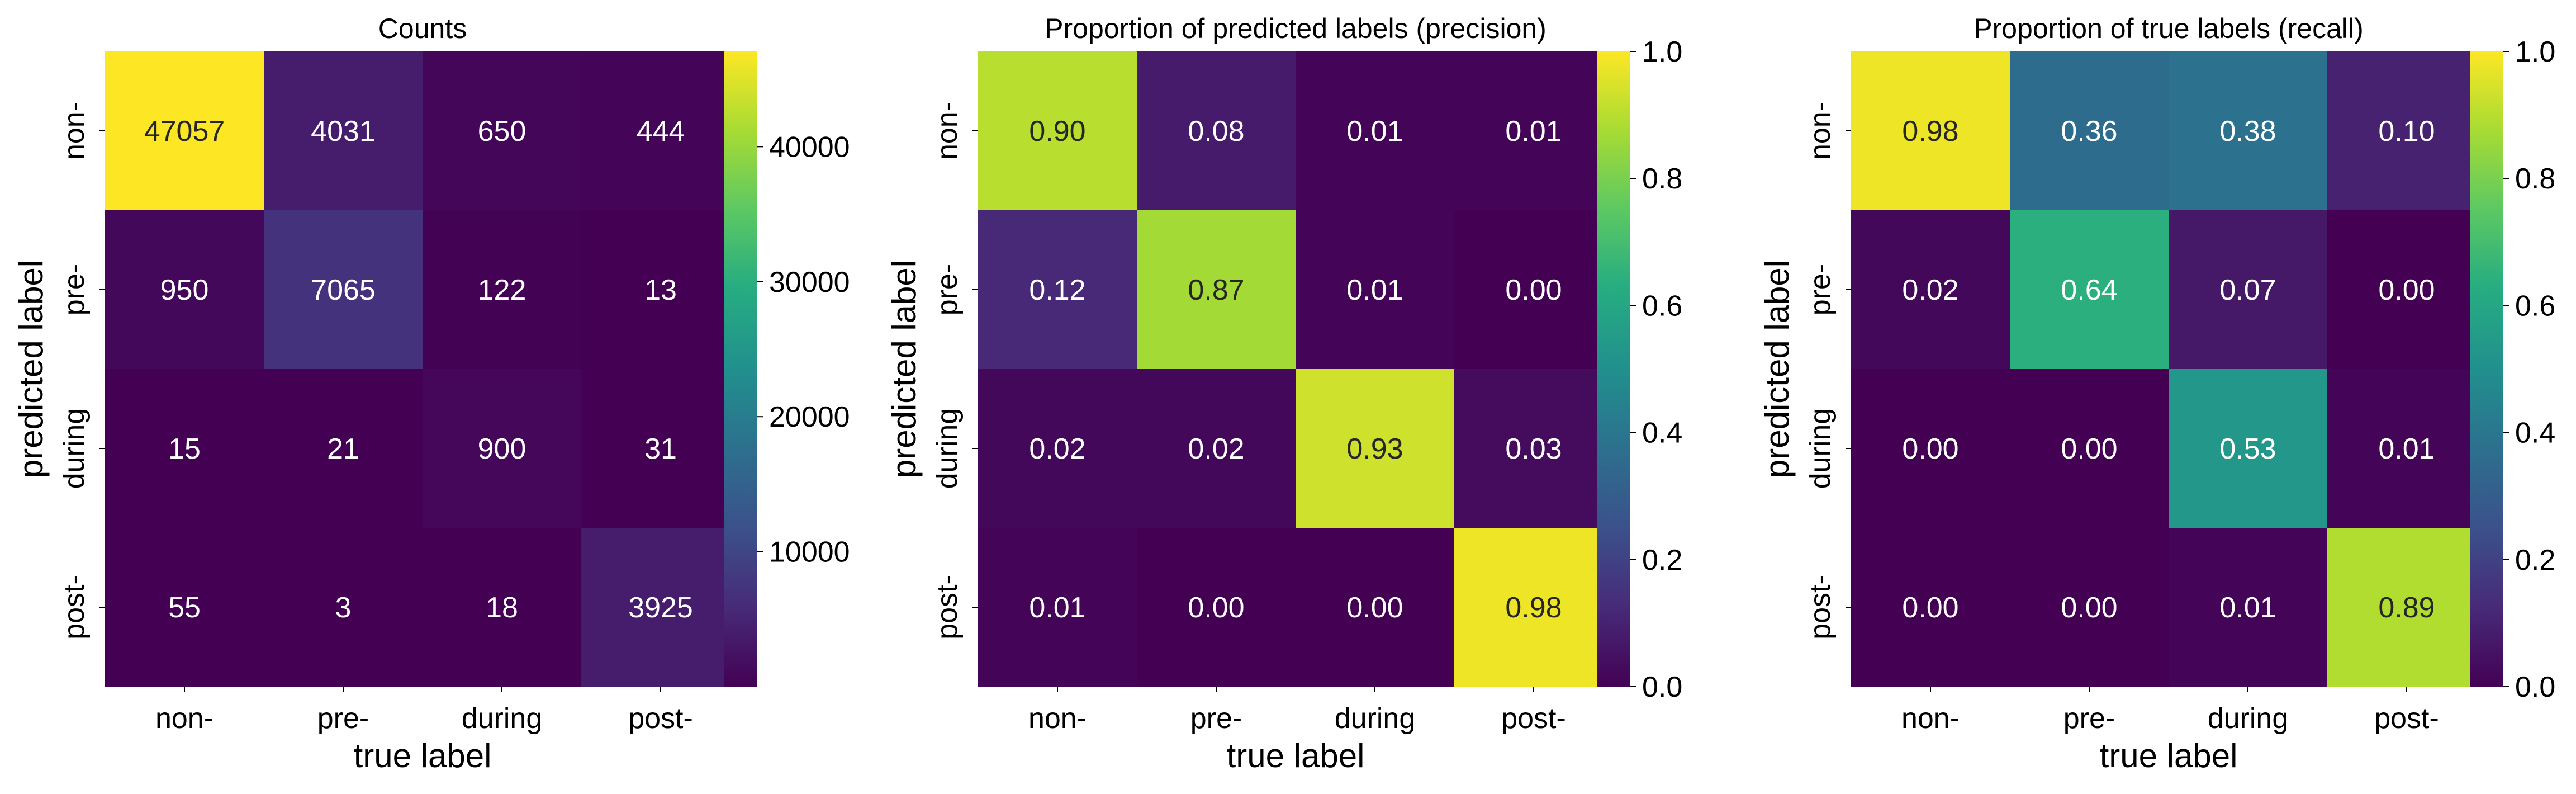 Image resolution: width=2576 pixels, height=794 pixels. I want to click on x-tick-label: non-, so click(1930, 719).